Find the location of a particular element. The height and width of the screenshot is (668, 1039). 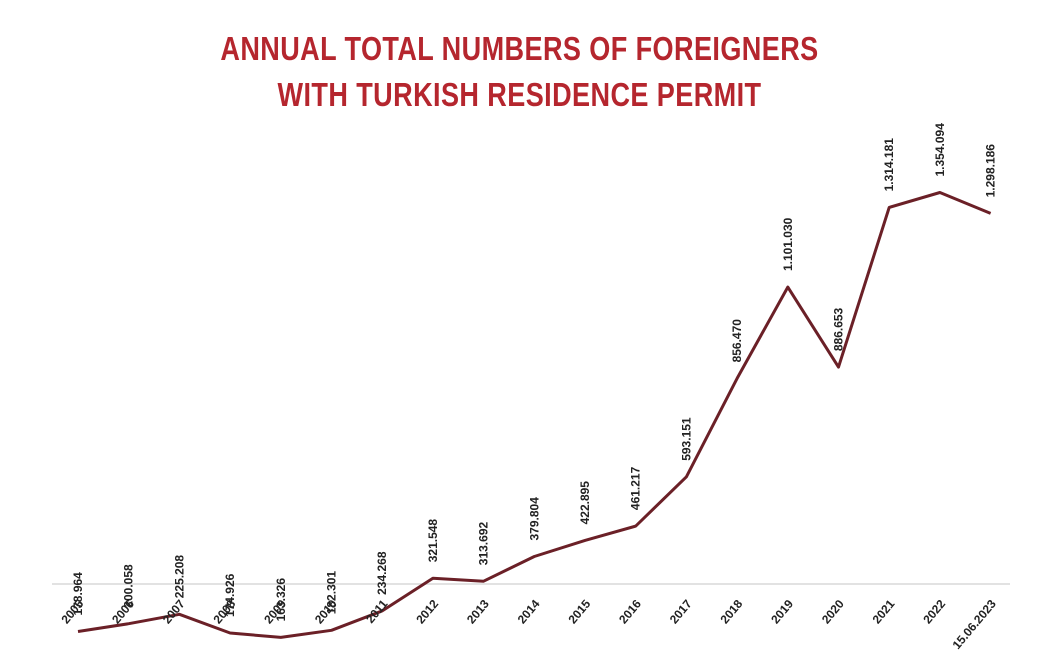

x-tick-label-2007: 2007 is located at coordinates (174, 612).